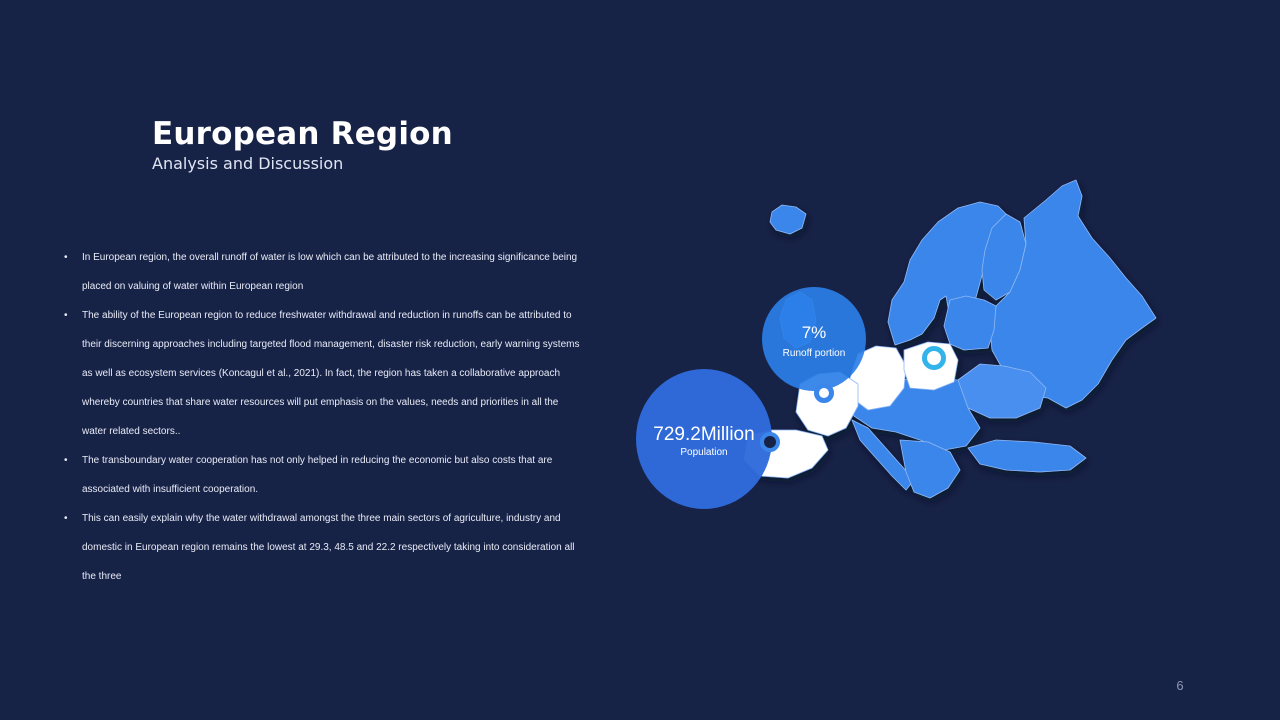  What do you see at coordinates (704, 434) in the screenshot?
I see `population-value: 729.2Million` at bounding box center [704, 434].